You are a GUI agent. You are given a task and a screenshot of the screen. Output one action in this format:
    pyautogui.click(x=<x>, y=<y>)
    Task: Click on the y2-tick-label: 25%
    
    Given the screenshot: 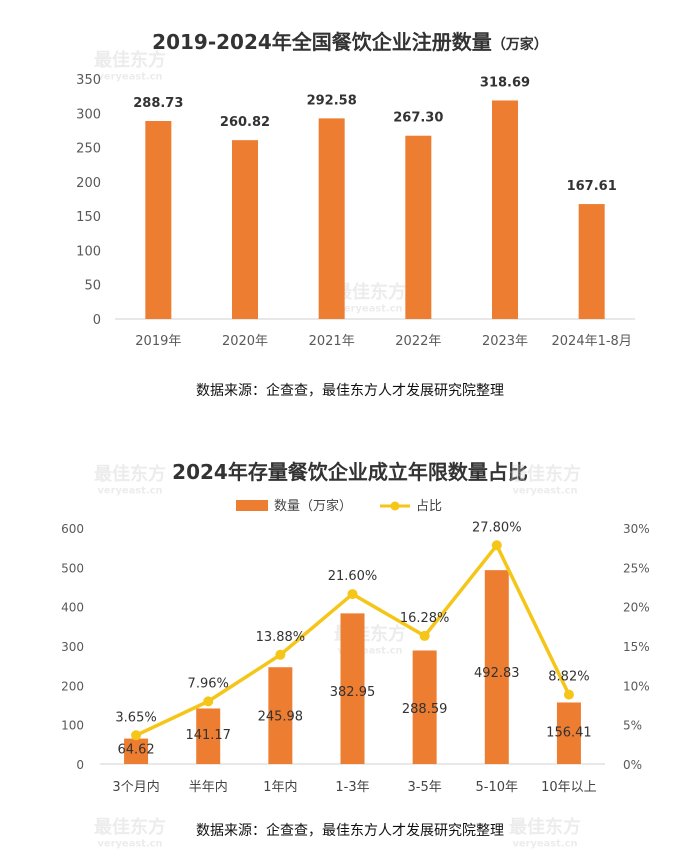 What is the action you would take?
    pyautogui.click(x=636, y=568)
    